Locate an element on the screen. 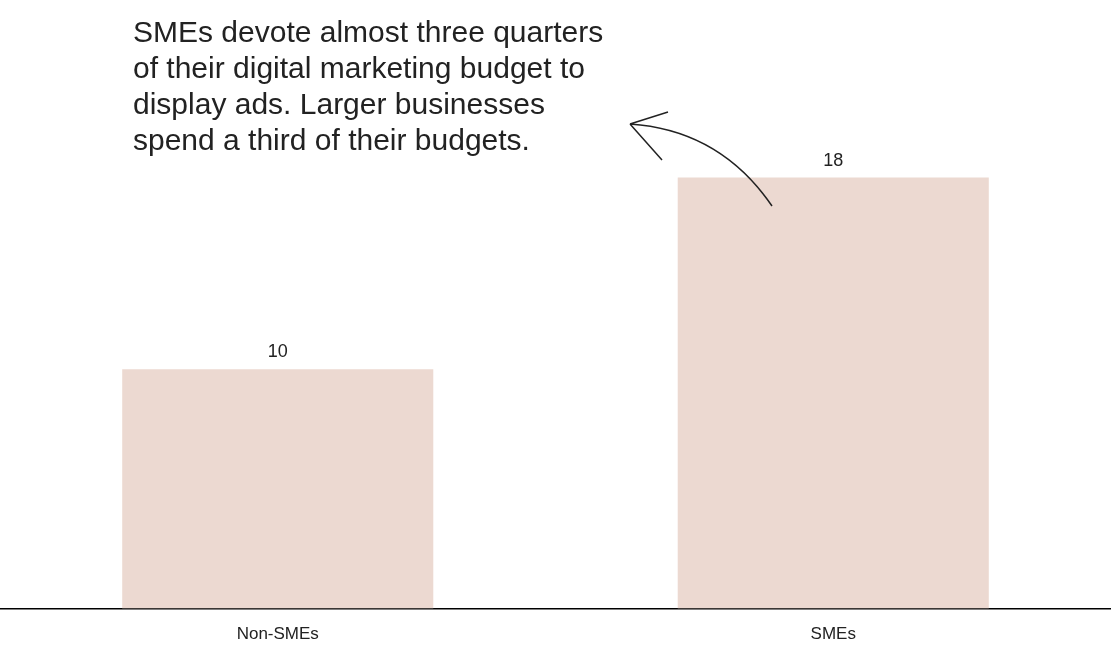 The height and width of the screenshot is (671, 1111). text: SMEs devote almost three quarters of their digital marketing budget to display ads. Larger businesses spend a third of their budgets. is located at coordinates (369, 86).